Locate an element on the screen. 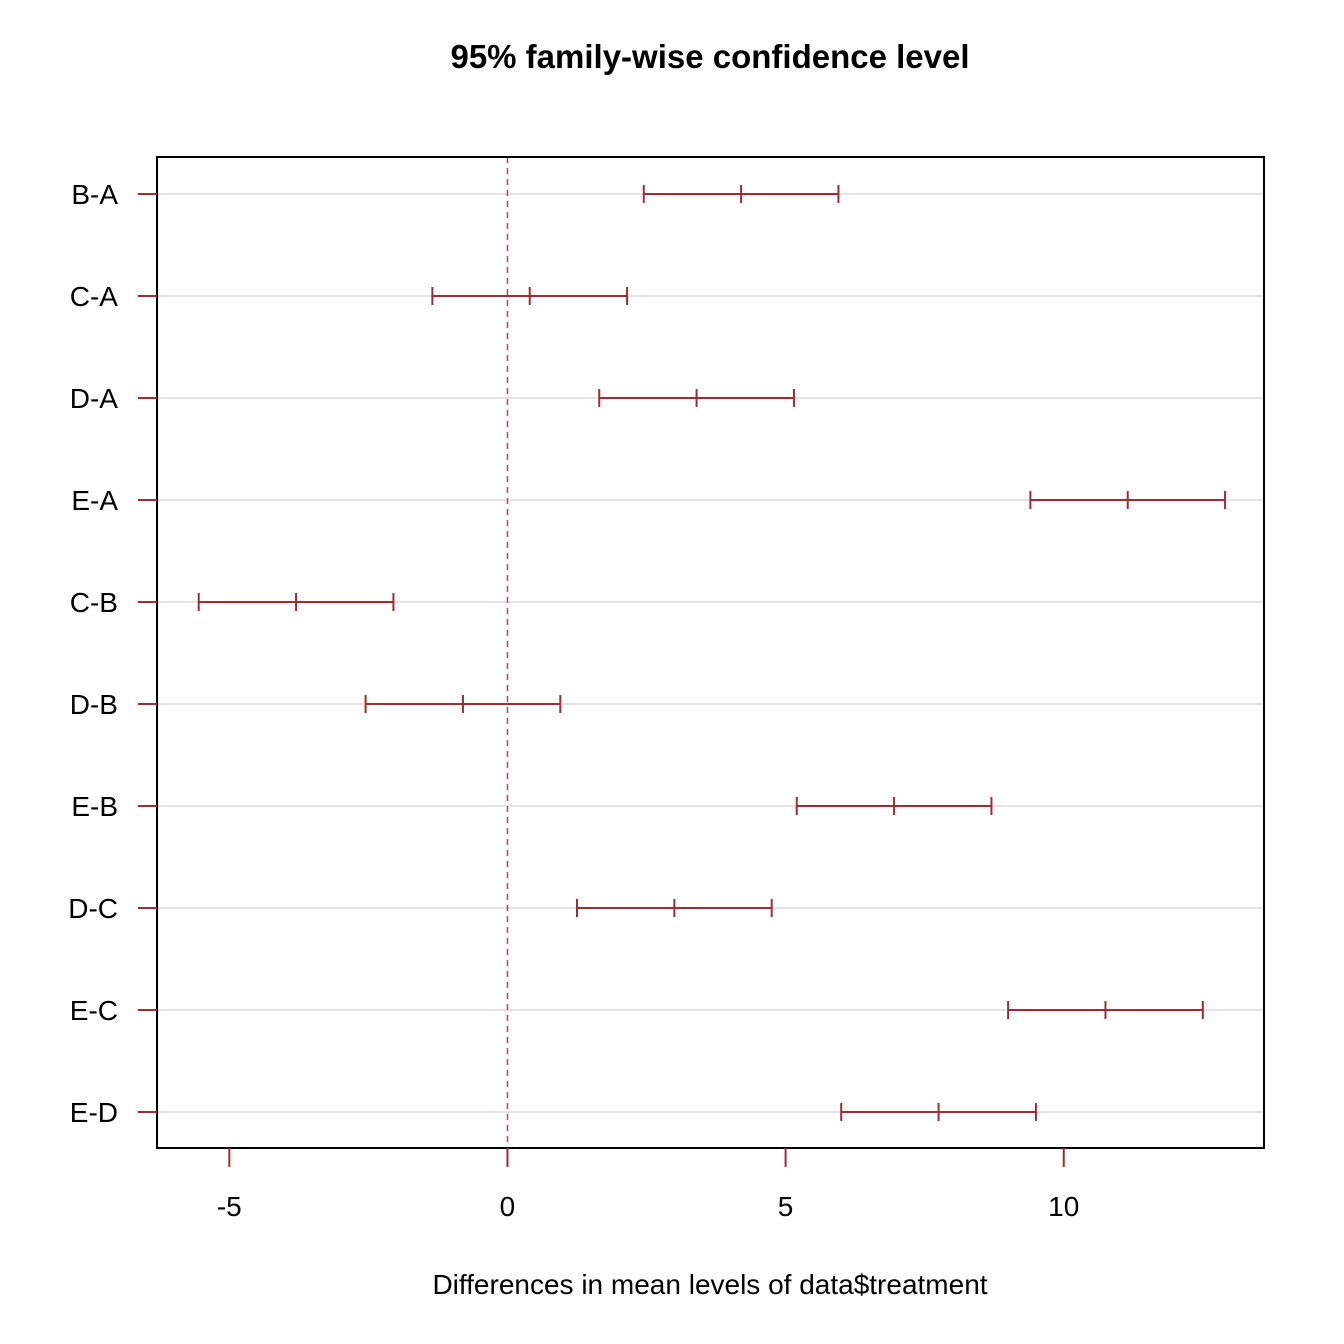 This screenshot has width=1344, height=1344. x-tick-label: 10 is located at coordinates (1063, 1206).